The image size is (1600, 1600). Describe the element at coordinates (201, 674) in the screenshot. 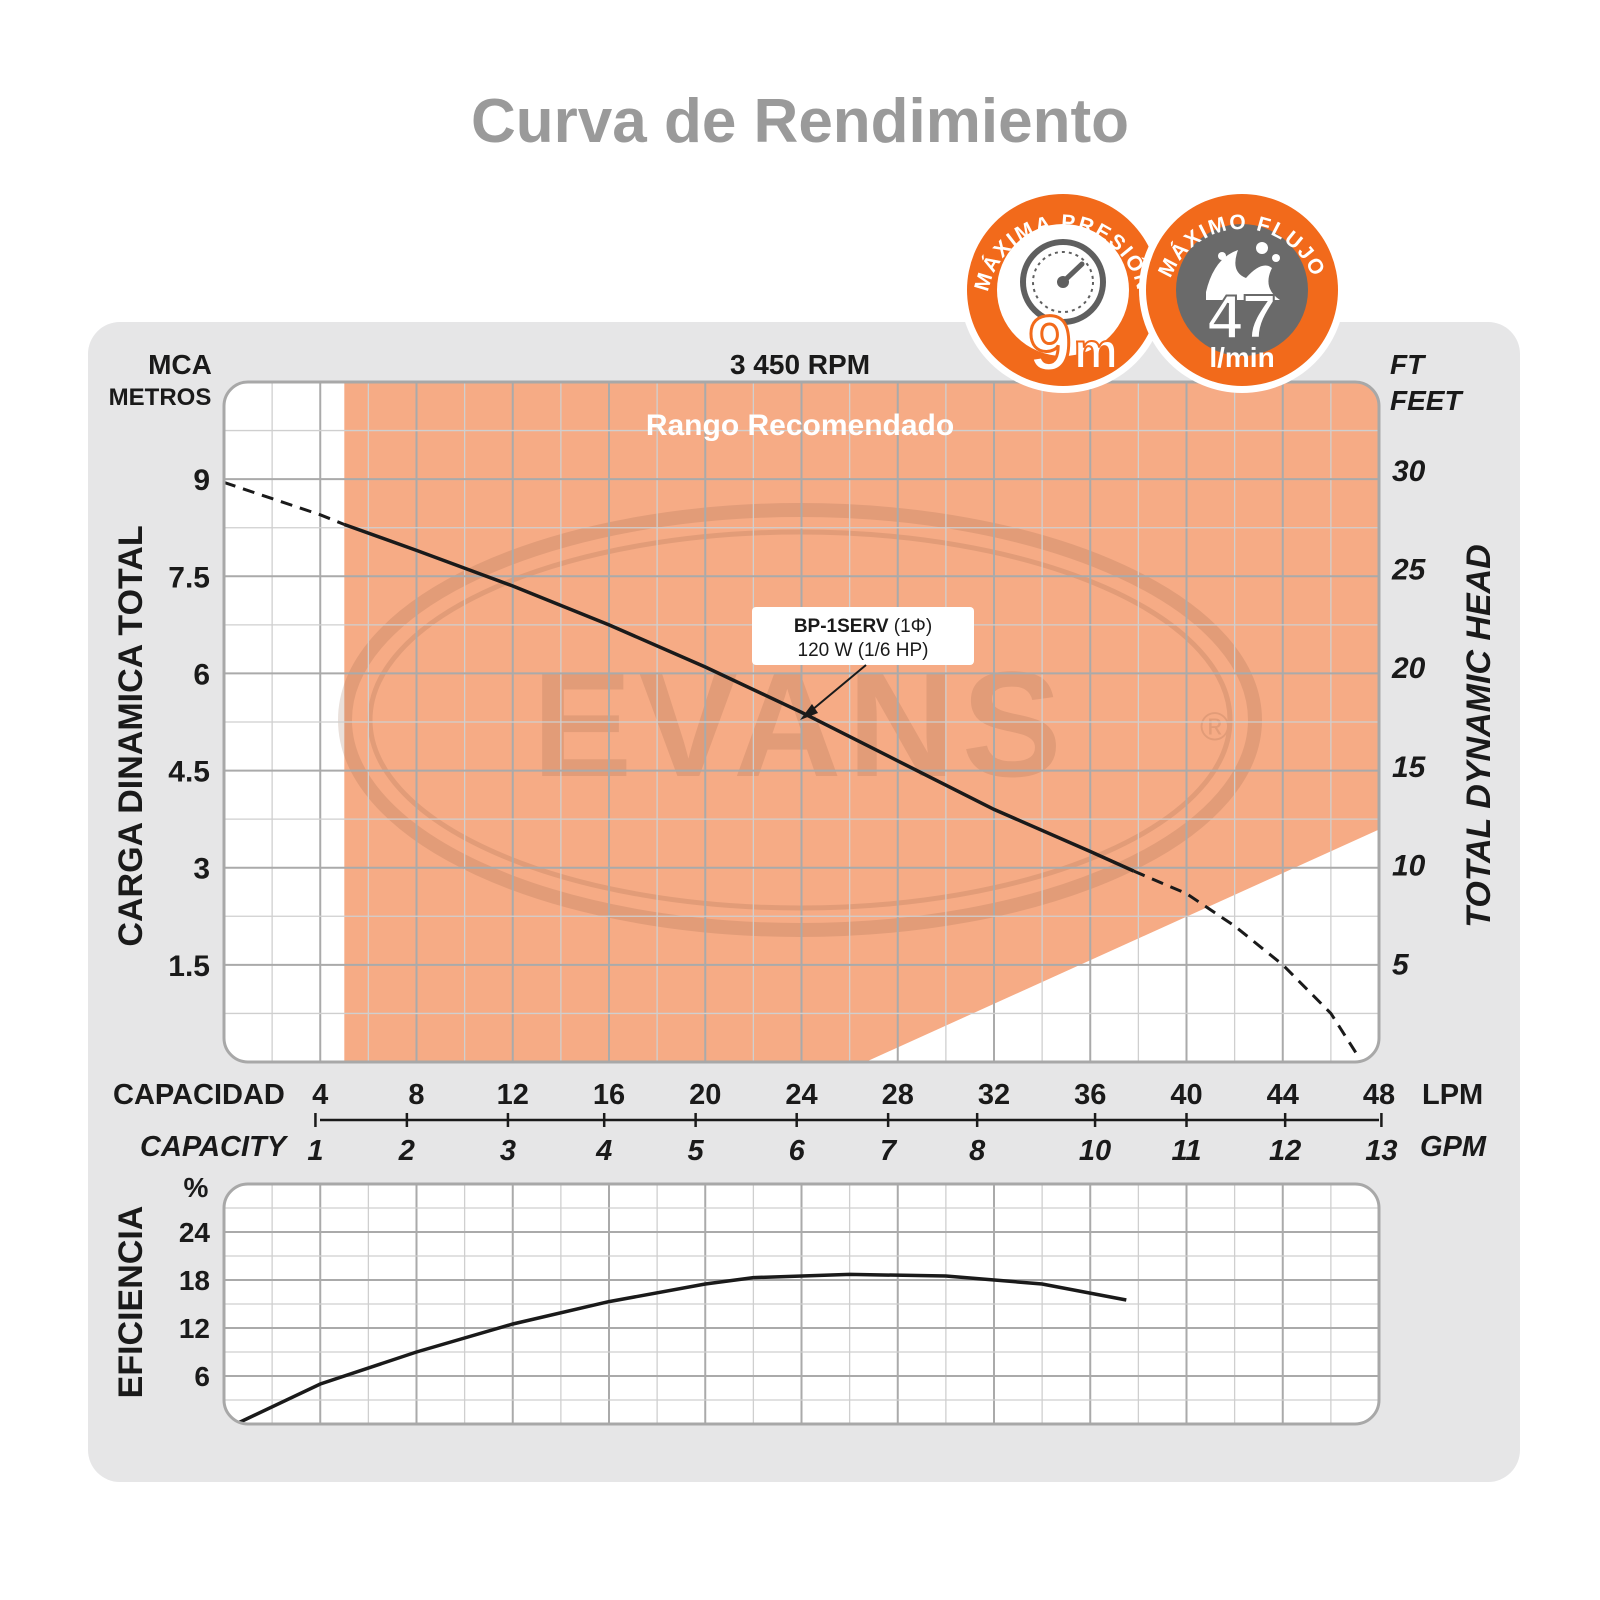

I see `y-tick-left: 6` at that location.